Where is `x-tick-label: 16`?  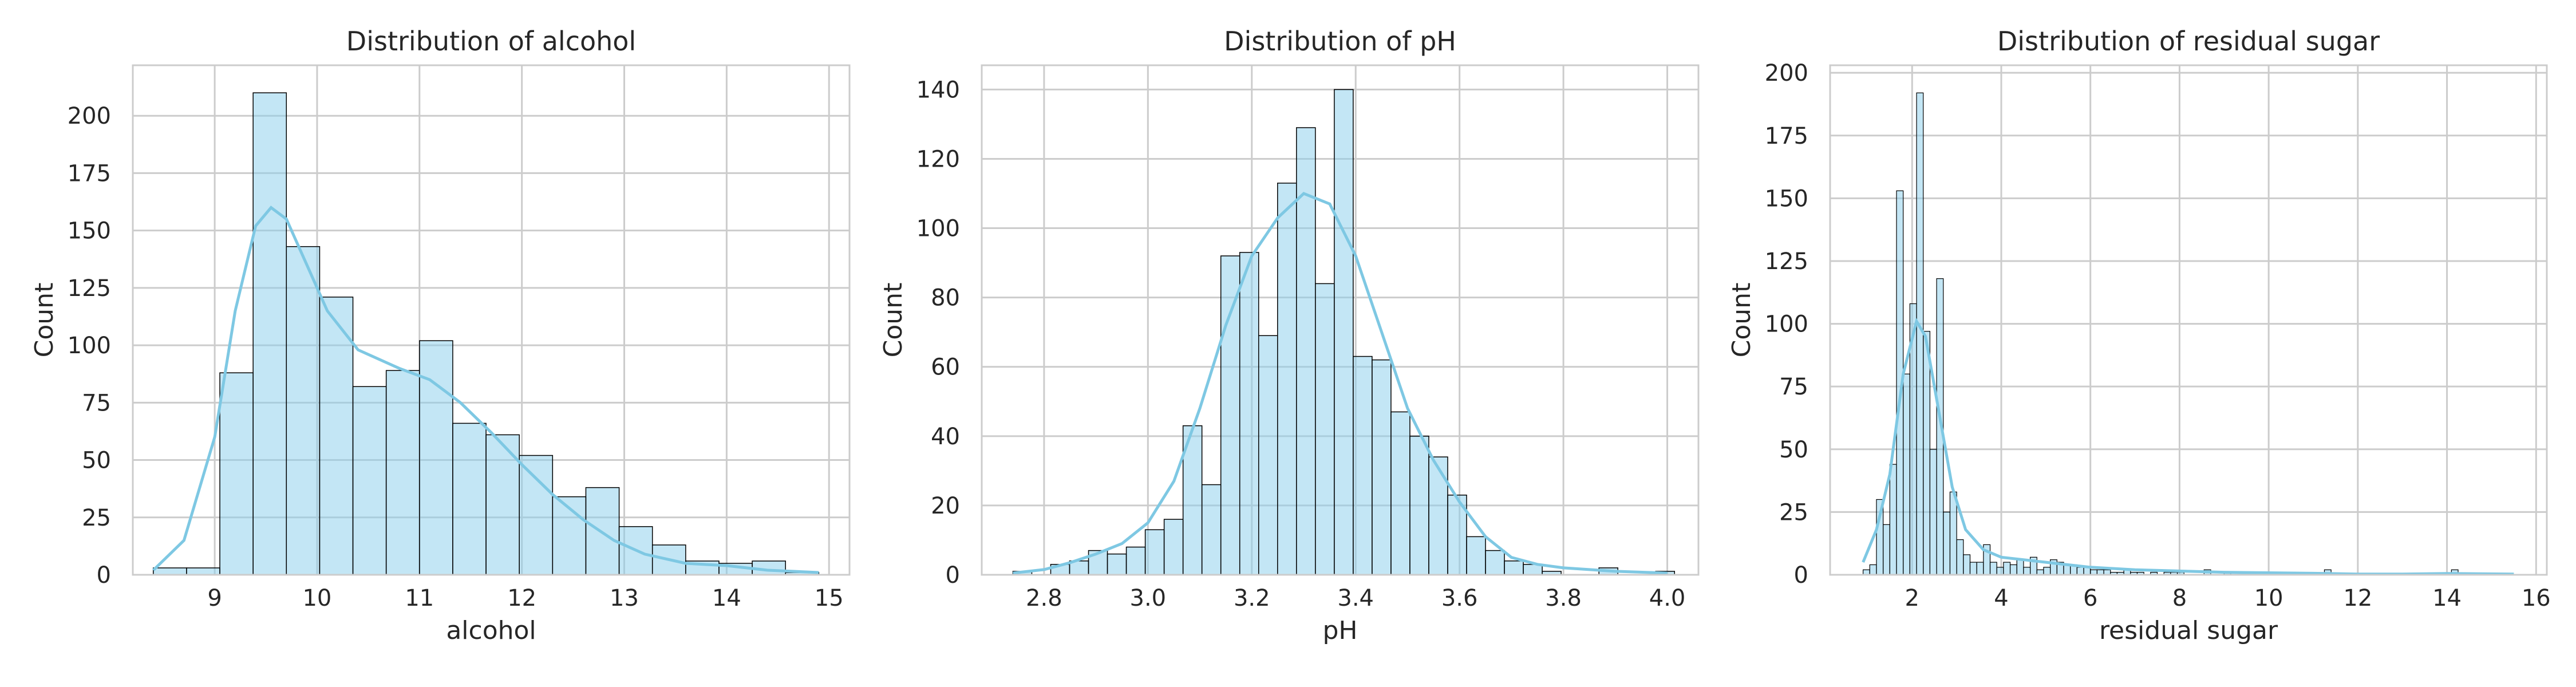 x-tick-label: 16 is located at coordinates (2536, 598).